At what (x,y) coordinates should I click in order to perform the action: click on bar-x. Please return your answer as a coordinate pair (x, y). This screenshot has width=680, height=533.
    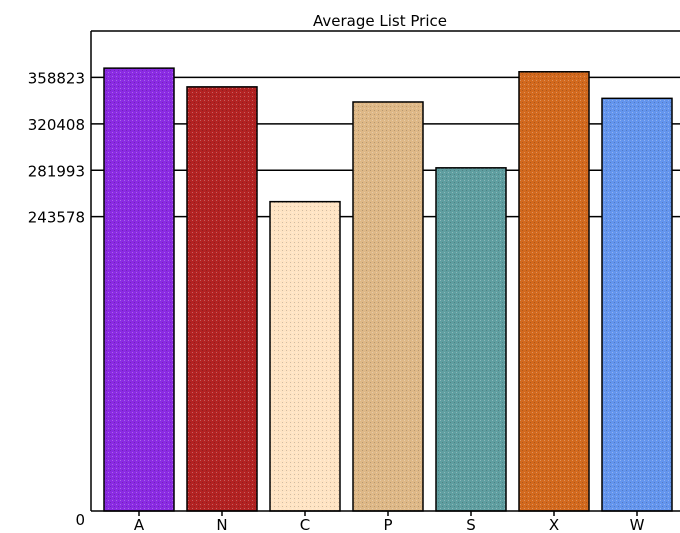
    Looking at the image, I should click on (554, 291).